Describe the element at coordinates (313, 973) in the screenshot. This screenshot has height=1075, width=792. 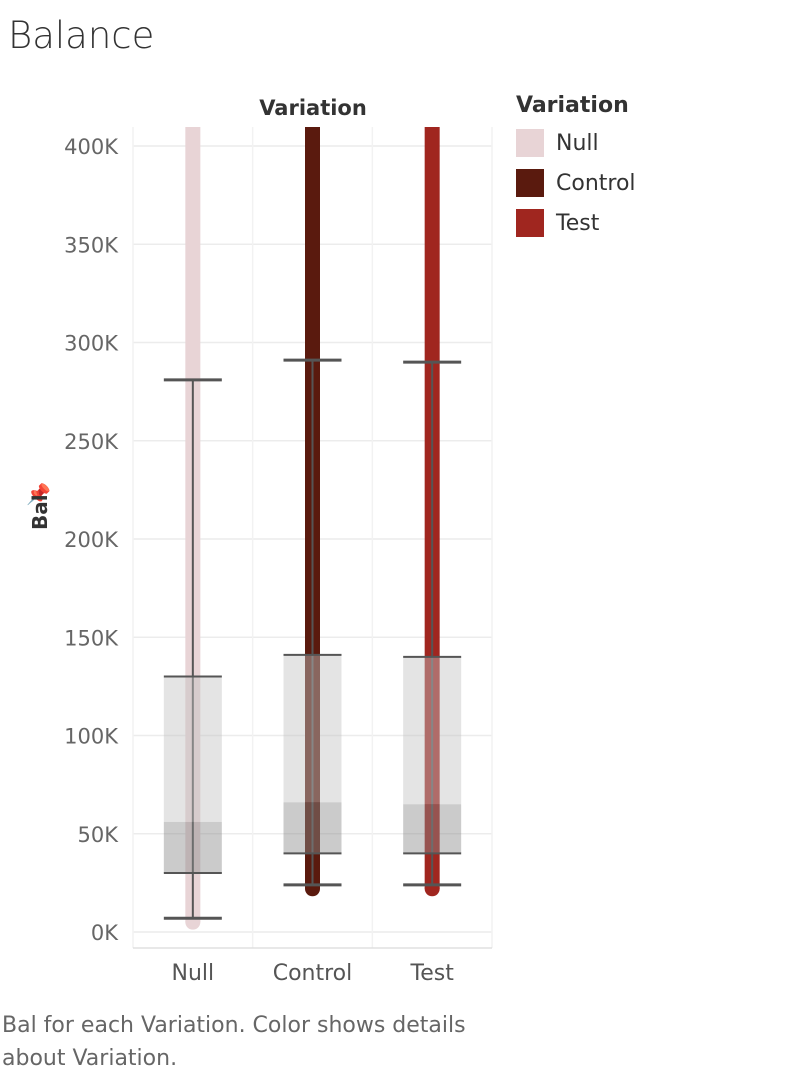
I see `x-tick-label: Control` at that location.